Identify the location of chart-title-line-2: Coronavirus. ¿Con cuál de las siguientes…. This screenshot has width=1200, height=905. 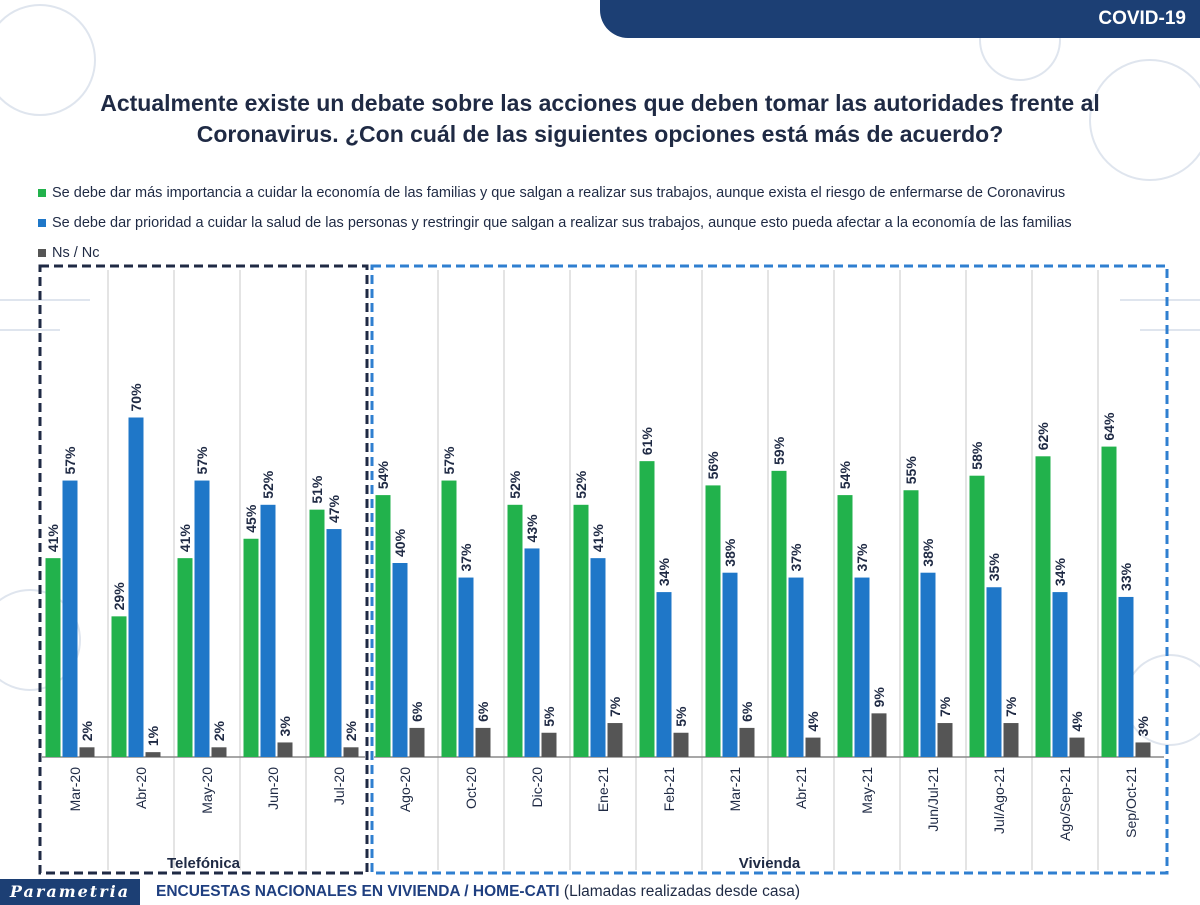
(600, 134).